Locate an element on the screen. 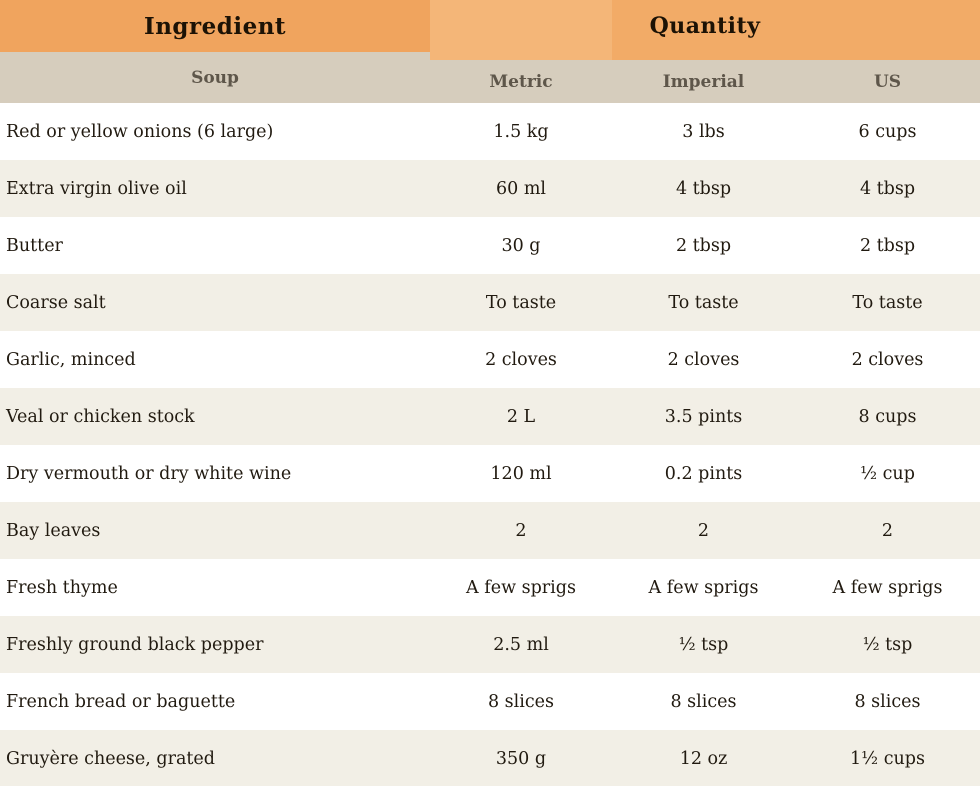 This screenshot has width=980, height=786. metric-cell: 30 g is located at coordinates (521, 245).